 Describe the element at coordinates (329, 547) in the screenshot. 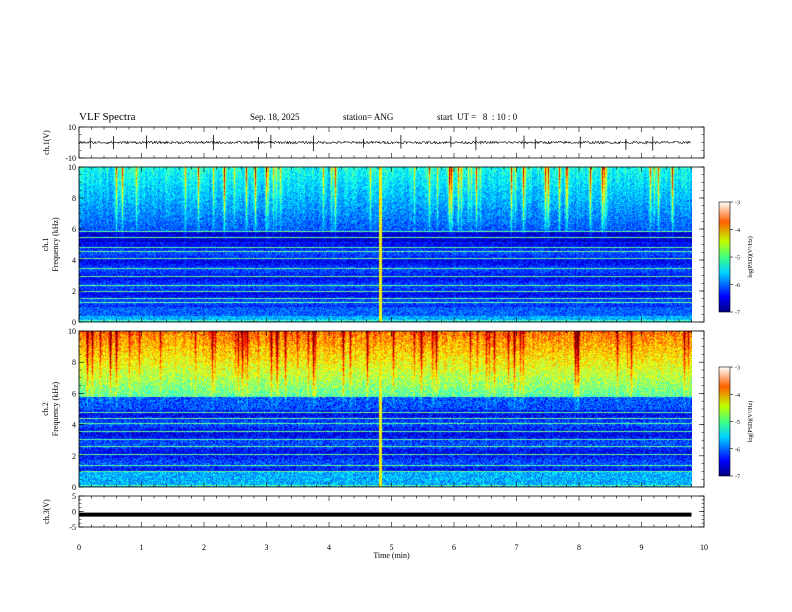

I see `x-tick-label: 4` at that location.